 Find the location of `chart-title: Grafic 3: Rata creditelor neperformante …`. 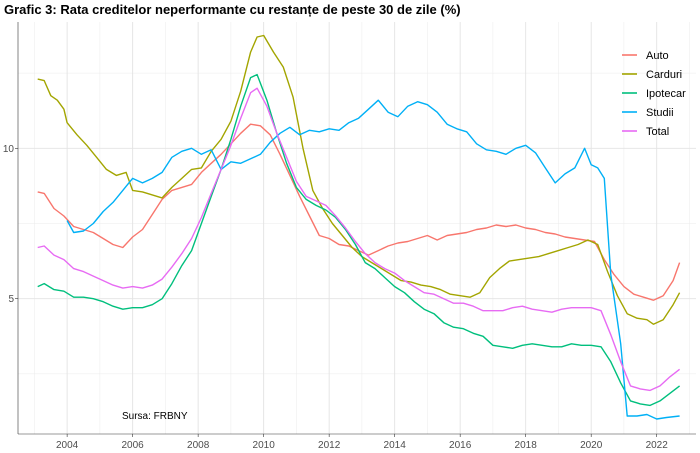

chart-title: Grafic 3: Rata creditelor neperformante … is located at coordinates (232, 9).